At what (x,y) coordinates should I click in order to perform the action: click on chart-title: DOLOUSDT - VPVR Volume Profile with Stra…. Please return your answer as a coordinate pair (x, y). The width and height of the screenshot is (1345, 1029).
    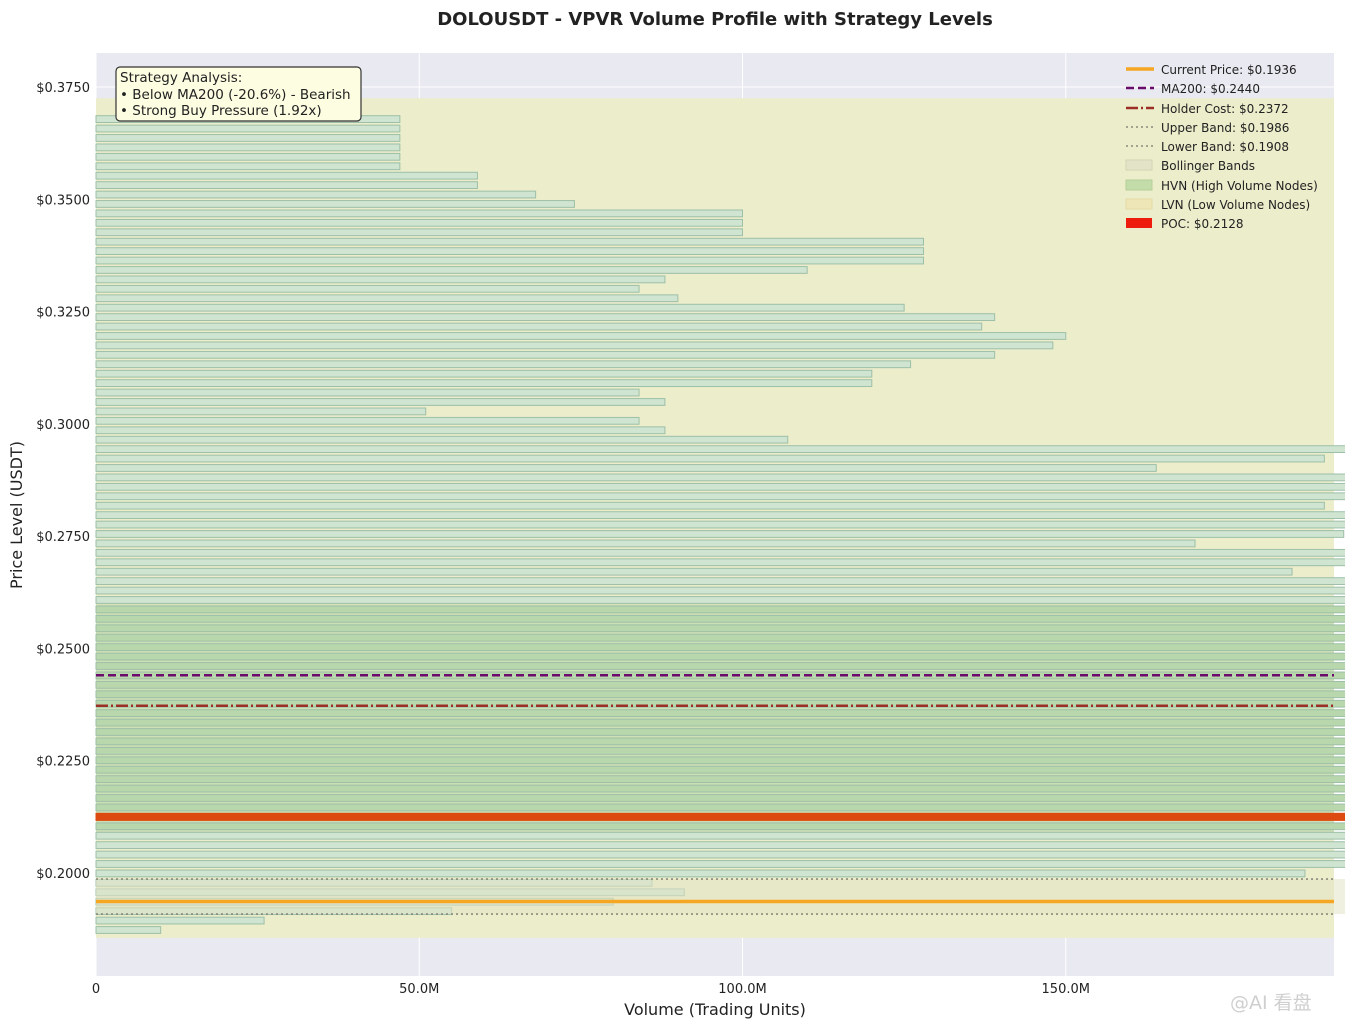
    Looking at the image, I should click on (715, 19).